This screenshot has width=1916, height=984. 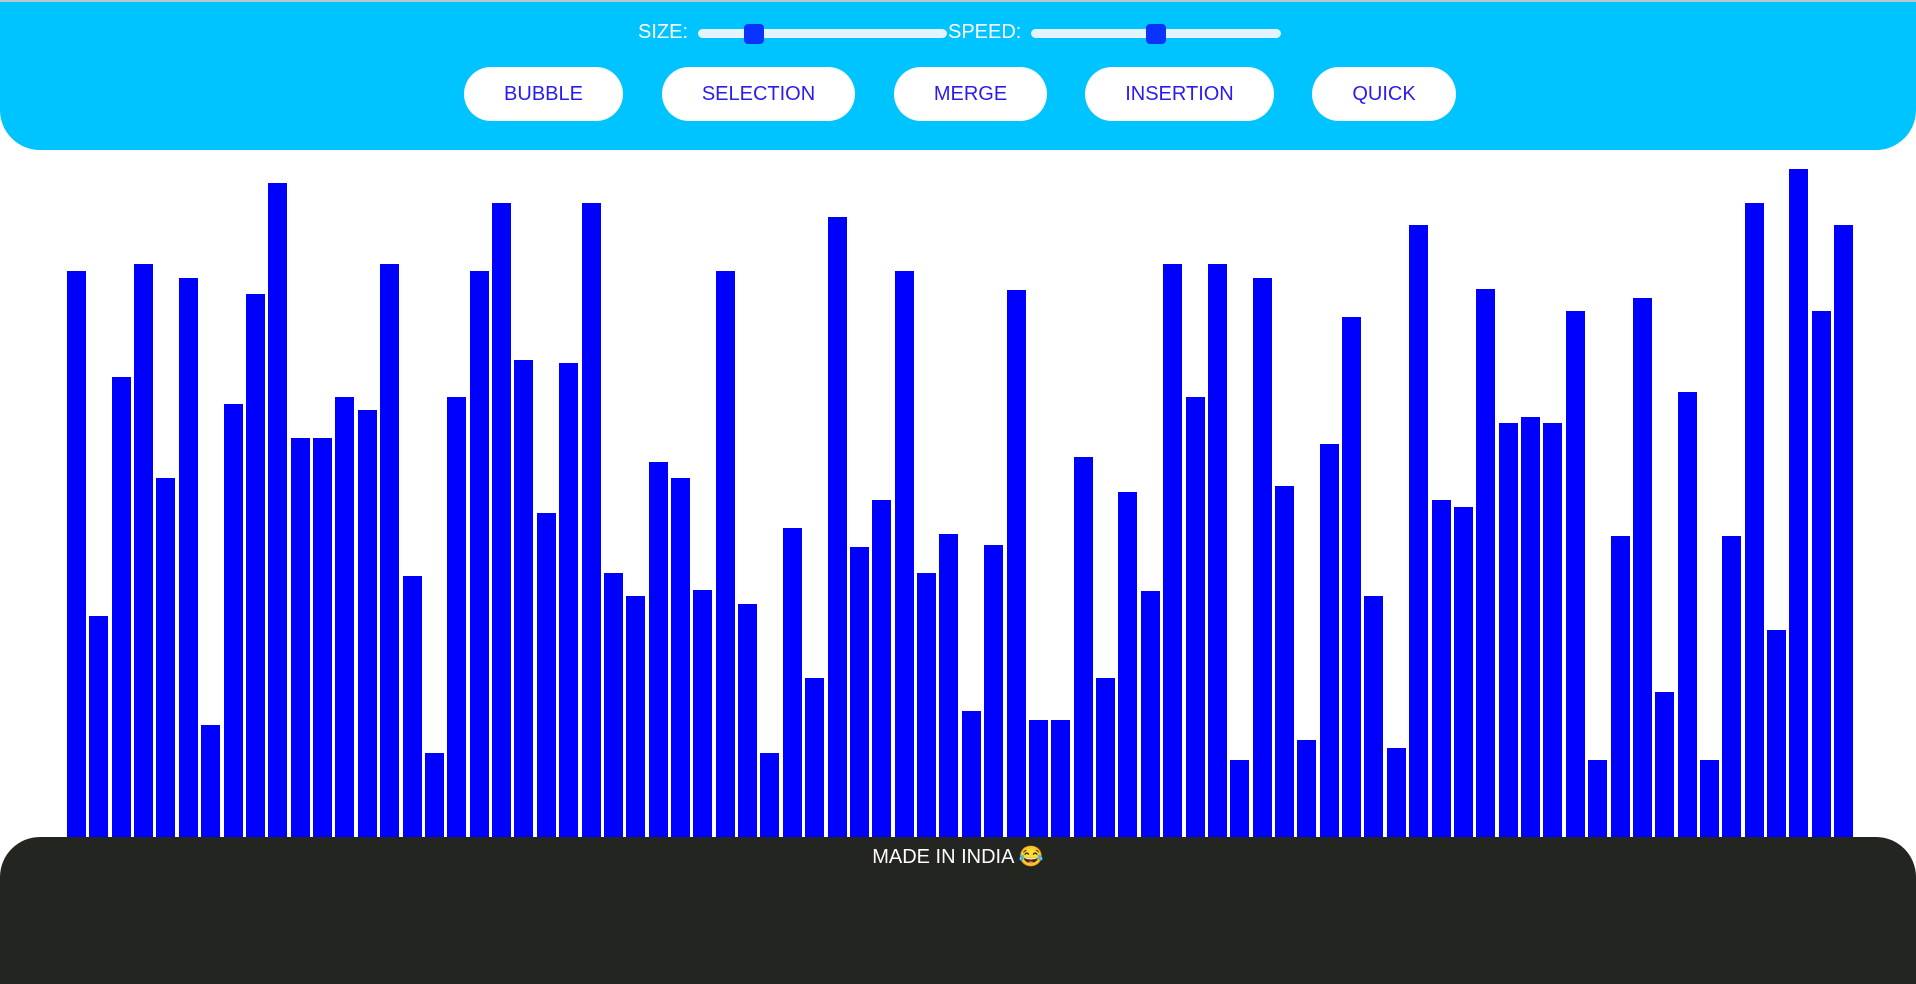 What do you see at coordinates (663, 32) in the screenshot?
I see `size-label: SIZE:` at bounding box center [663, 32].